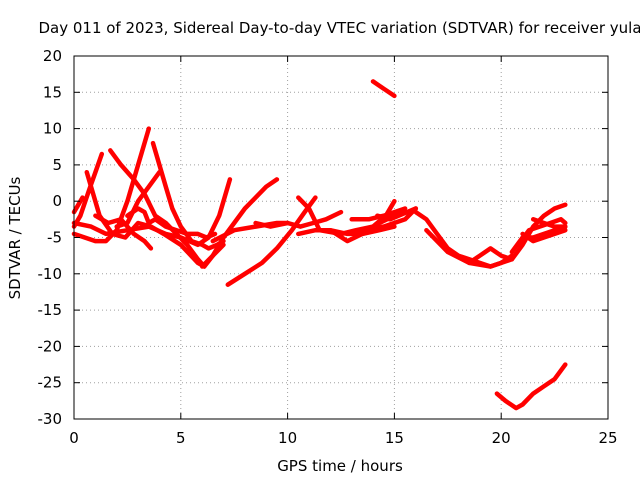 This screenshot has height=480, width=640. I want to click on y-tick-label: 0, so click(57, 201).